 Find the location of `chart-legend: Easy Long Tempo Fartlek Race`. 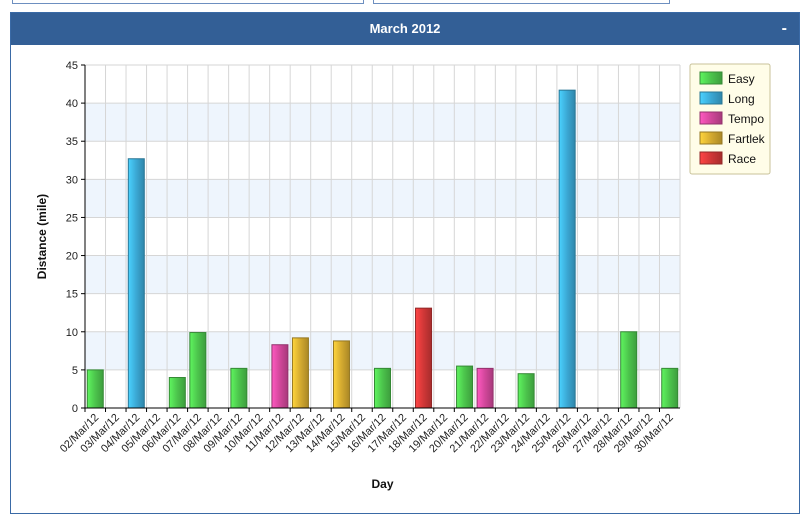

chart-legend: Easy Long Tempo Fartlek Race is located at coordinates (730, 119).